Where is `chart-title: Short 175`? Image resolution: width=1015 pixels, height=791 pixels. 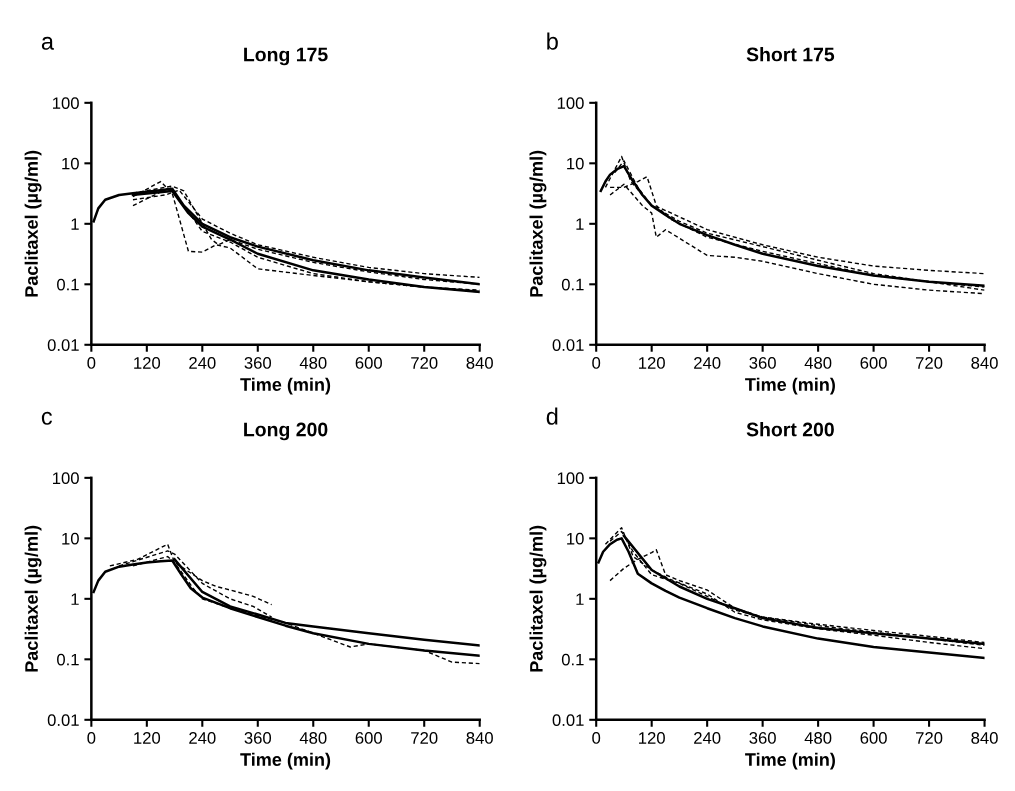 chart-title: Short 175 is located at coordinates (790, 54).